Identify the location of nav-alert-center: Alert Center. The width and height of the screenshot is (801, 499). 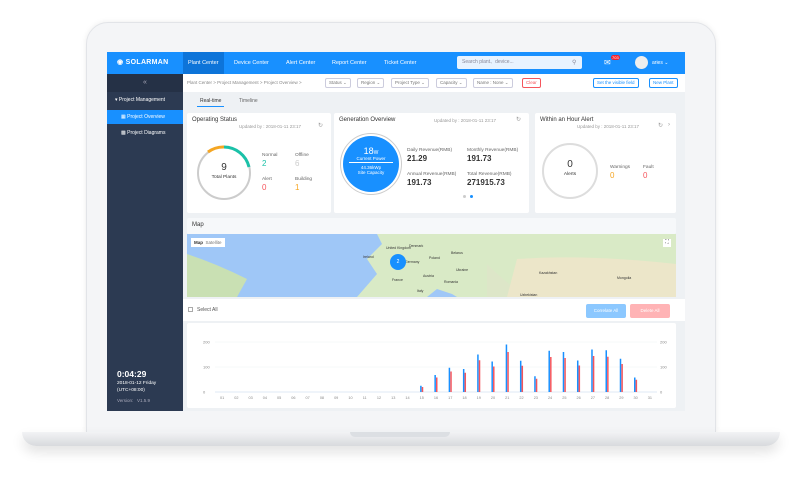
(301, 63).